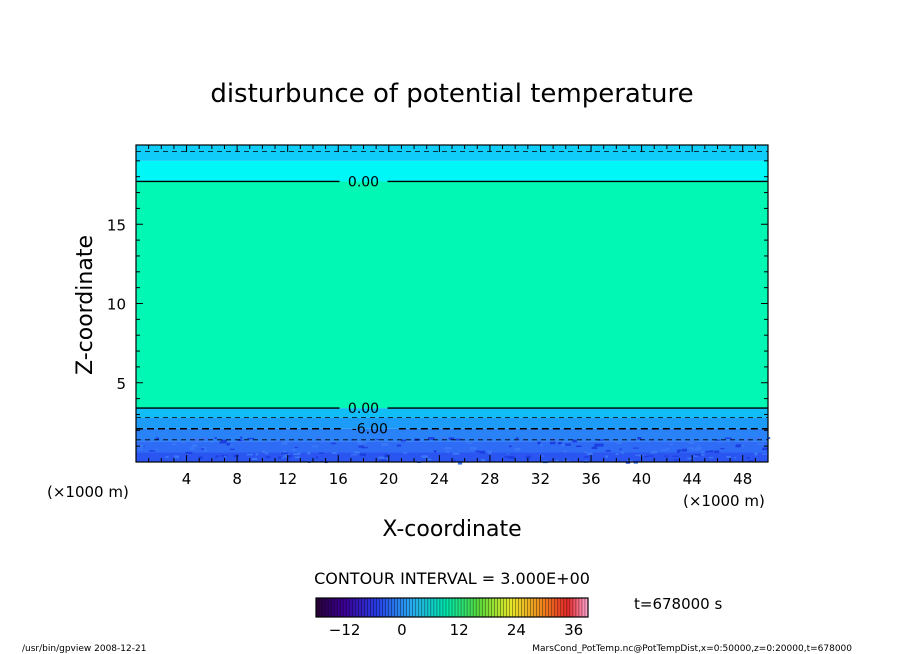 This screenshot has width=904, height=654. What do you see at coordinates (692, 479) in the screenshot?
I see `x-tick-label: 44` at bounding box center [692, 479].